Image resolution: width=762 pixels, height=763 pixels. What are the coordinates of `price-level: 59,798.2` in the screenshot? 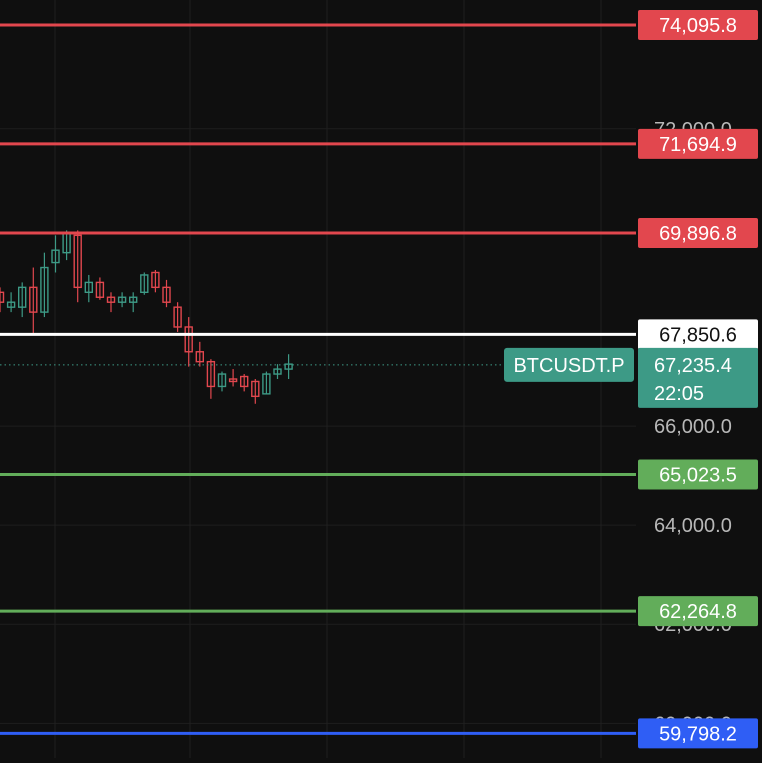 It's located at (379, 733).